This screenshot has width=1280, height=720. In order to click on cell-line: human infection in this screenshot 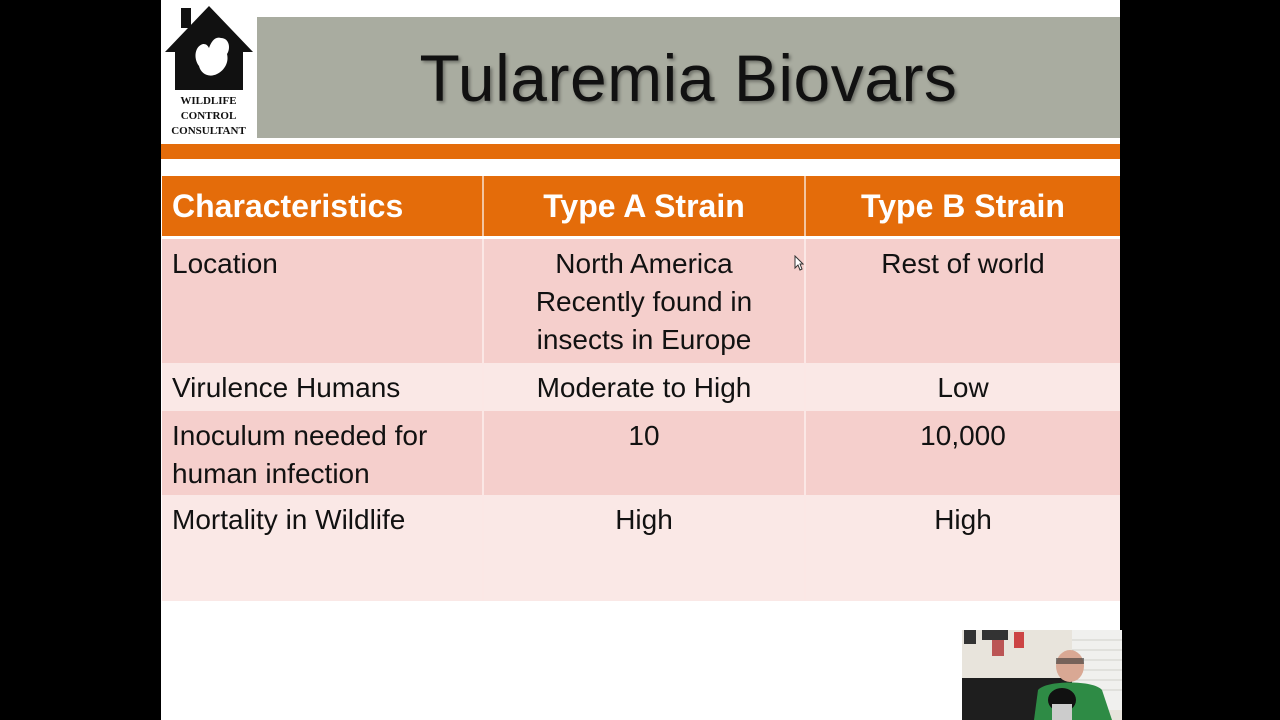, I will do `click(271, 473)`.